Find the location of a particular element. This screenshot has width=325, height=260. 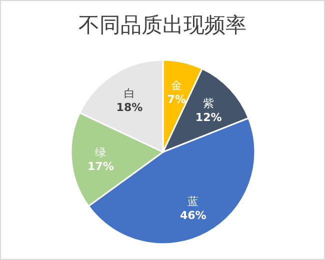

slice-label: 紫 is located at coordinates (208, 103).